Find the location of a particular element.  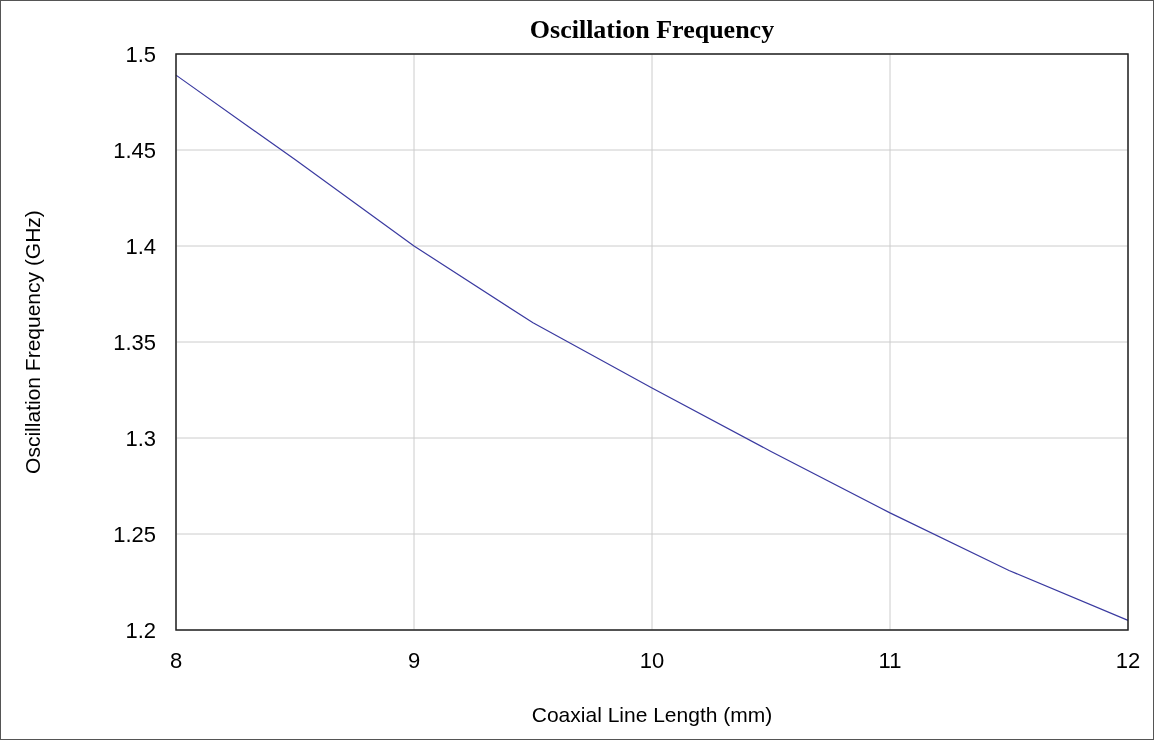

x-axis-title: Coaxial Line Length (mm) is located at coordinates (652, 714).